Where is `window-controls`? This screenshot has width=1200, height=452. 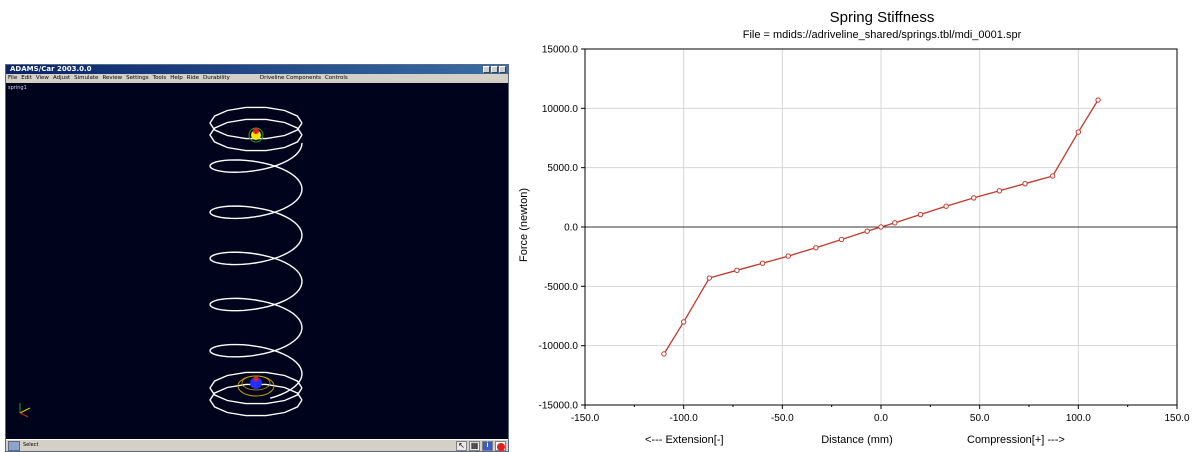
window-controls is located at coordinates (494, 69).